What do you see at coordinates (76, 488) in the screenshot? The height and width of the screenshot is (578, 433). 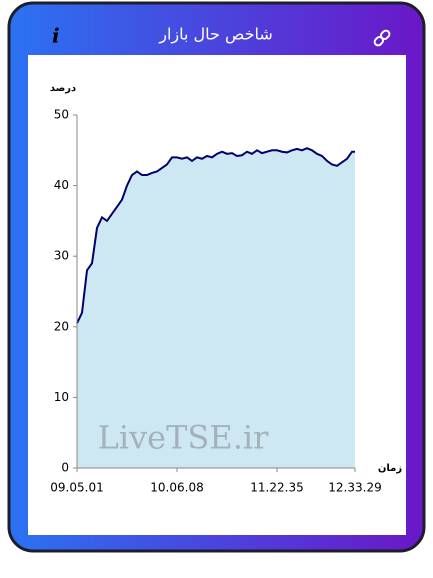 I see `x-tick-label: 09.05.01` at bounding box center [76, 488].